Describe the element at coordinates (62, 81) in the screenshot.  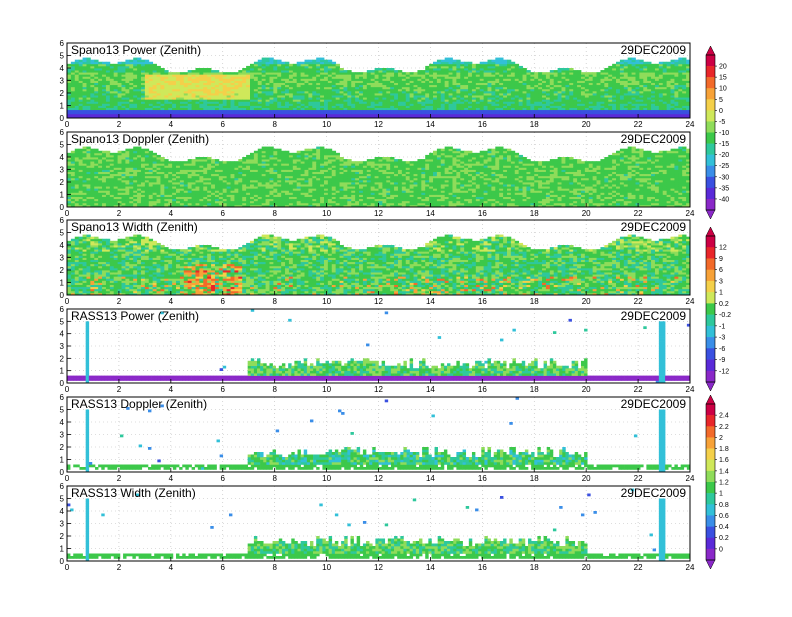
I see `y-tick-label: 3` at that location.